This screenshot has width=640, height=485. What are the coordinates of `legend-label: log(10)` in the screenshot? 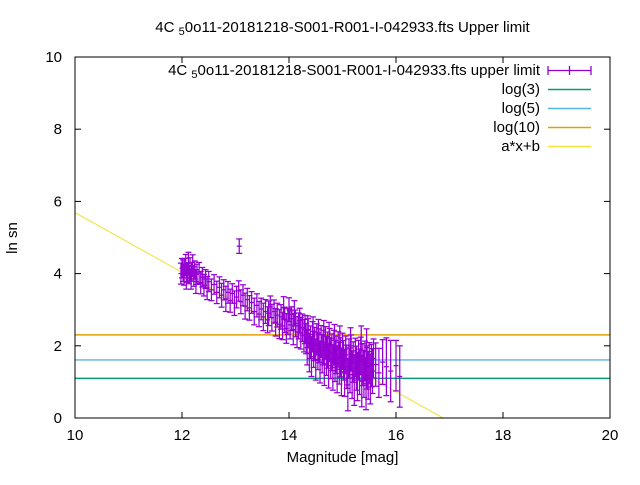 It's located at (516, 127).